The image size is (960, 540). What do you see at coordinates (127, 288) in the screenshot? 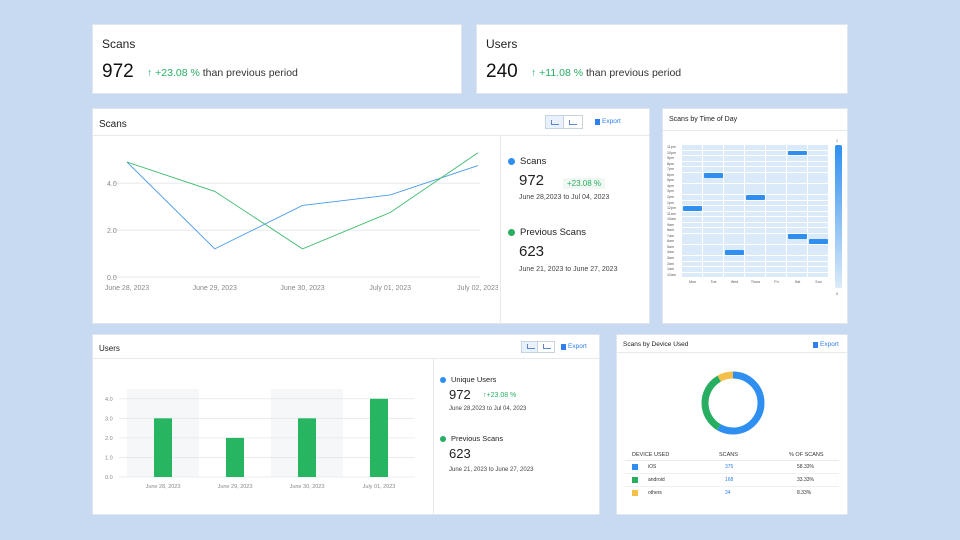
I see `x-tick-label: June 28, 2023` at bounding box center [127, 288].